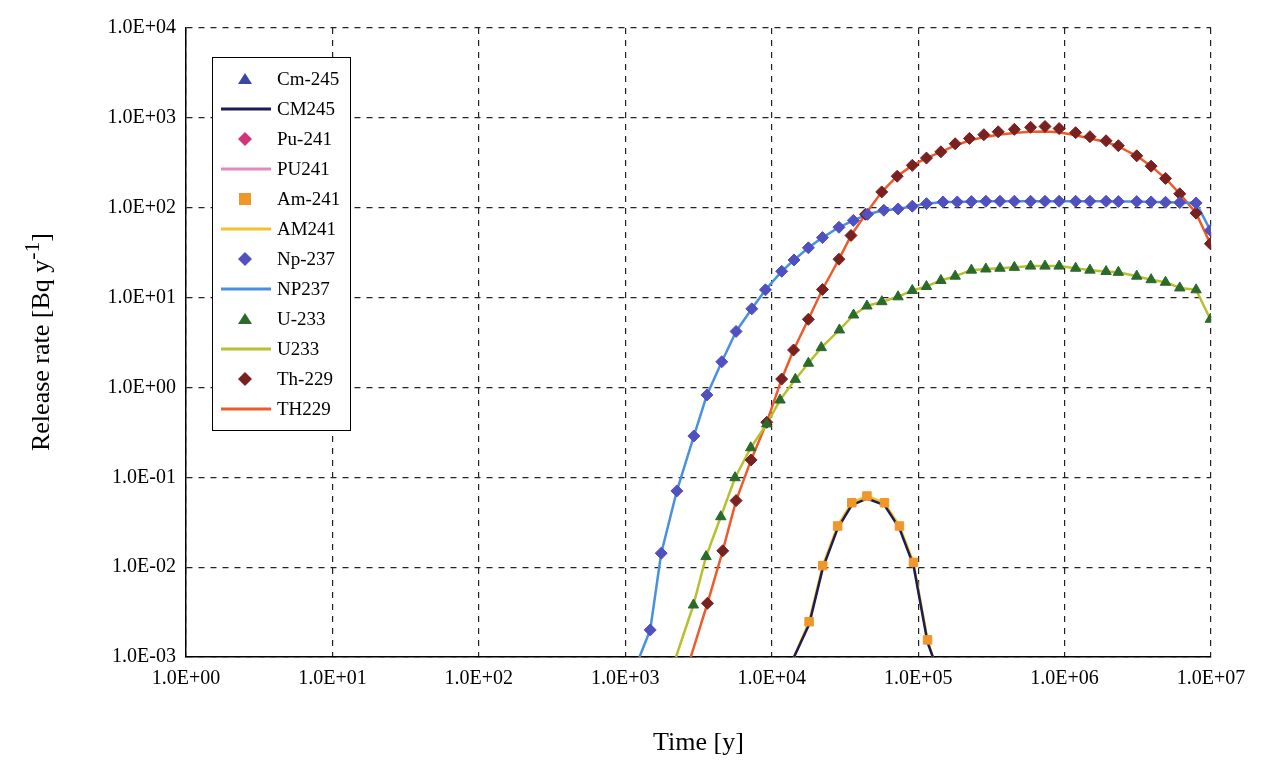 The height and width of the screenshot is (763, 1263). Describe the element at coordinates (771, 677) in the screenshot. I see `x-tick-label: 1.0E+04` at that location.